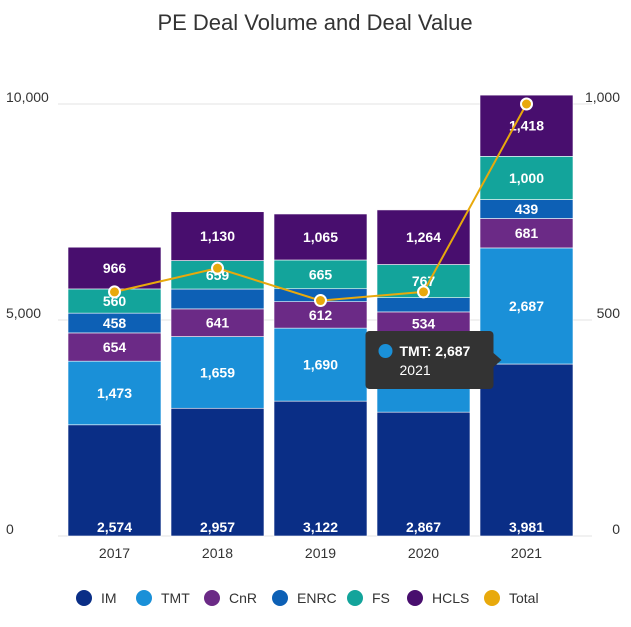  Describe the element at coordinates (385, 351) in the screenshot. I see `tooltip-swatch` at that location.